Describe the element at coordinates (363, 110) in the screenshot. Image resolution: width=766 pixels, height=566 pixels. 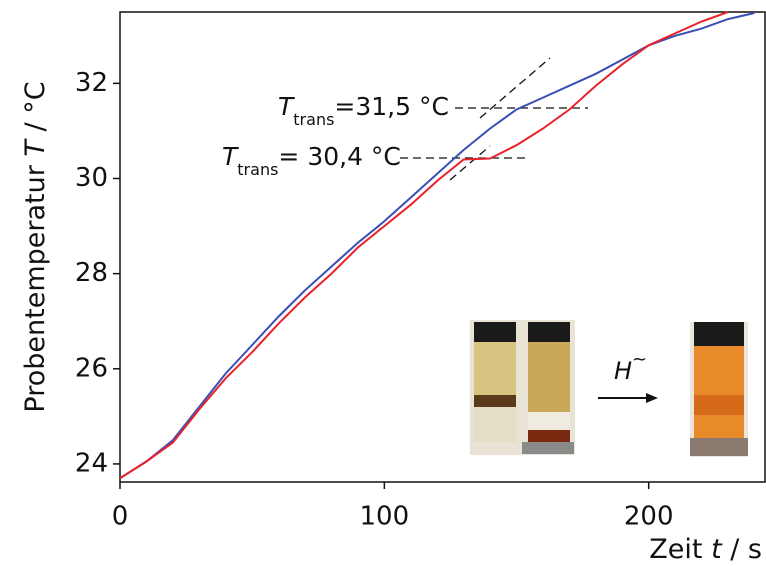
I see `annotation: Ttrans=31,5 °C` at that location.